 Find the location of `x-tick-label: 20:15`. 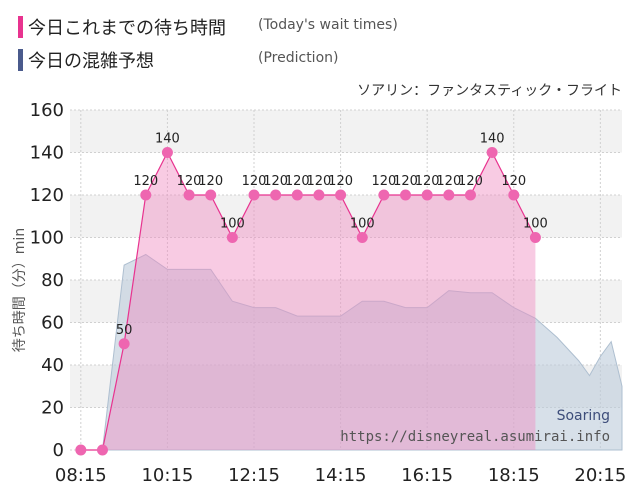

x-tick-label: 20:15 is located at coordinates (600, 475).